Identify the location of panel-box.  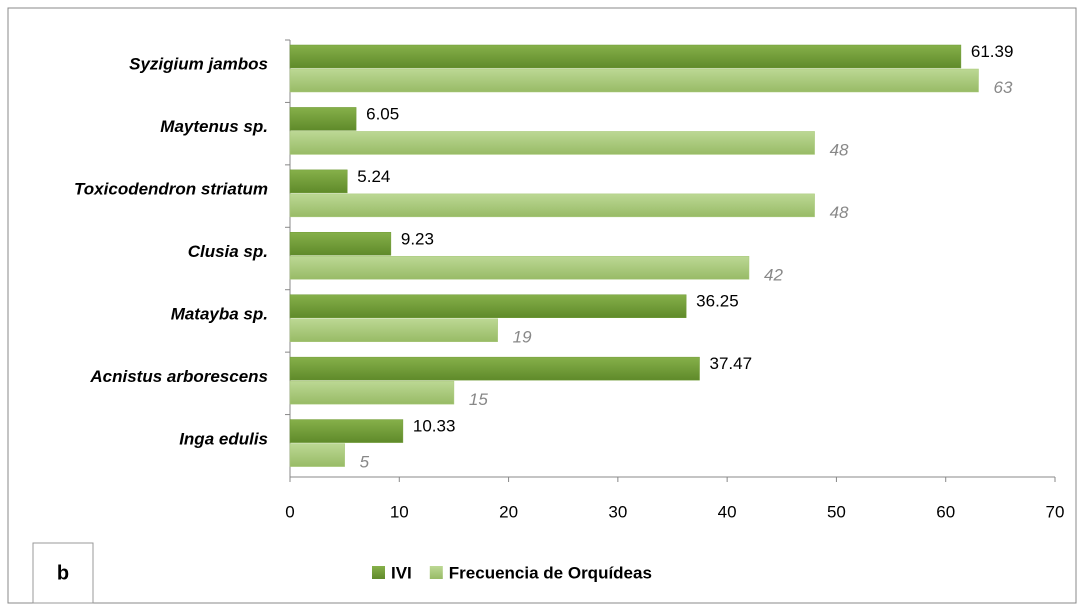
(63, 573).